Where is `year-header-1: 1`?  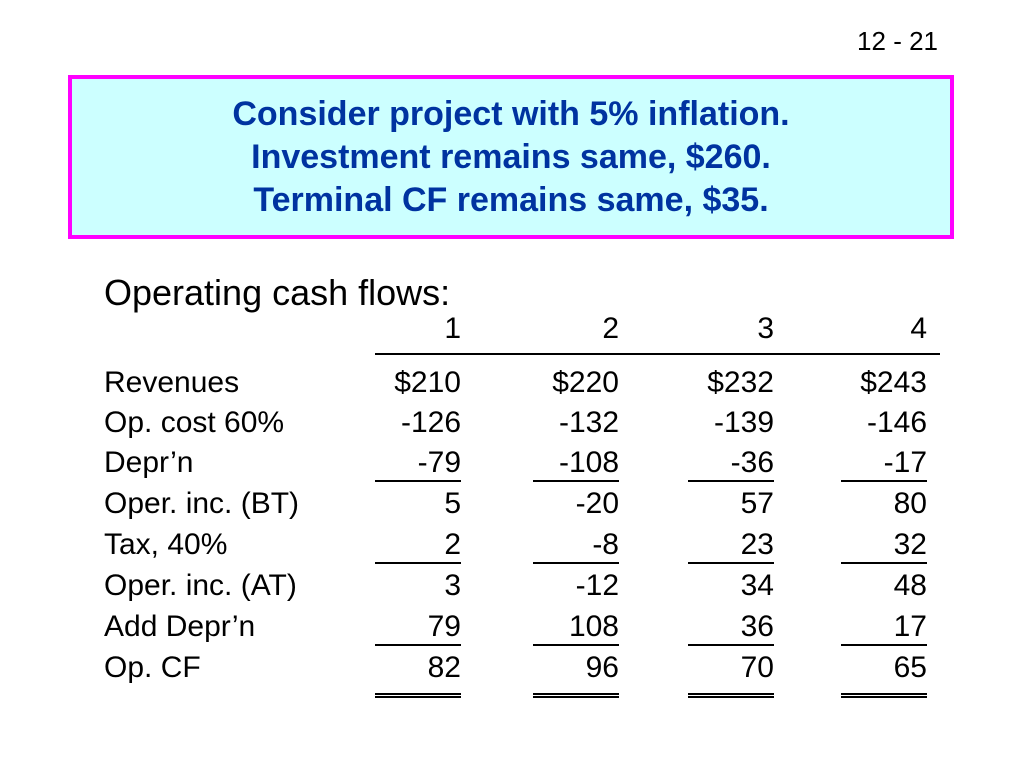 year-header-1: 1 is located at coordinates (452, 328).